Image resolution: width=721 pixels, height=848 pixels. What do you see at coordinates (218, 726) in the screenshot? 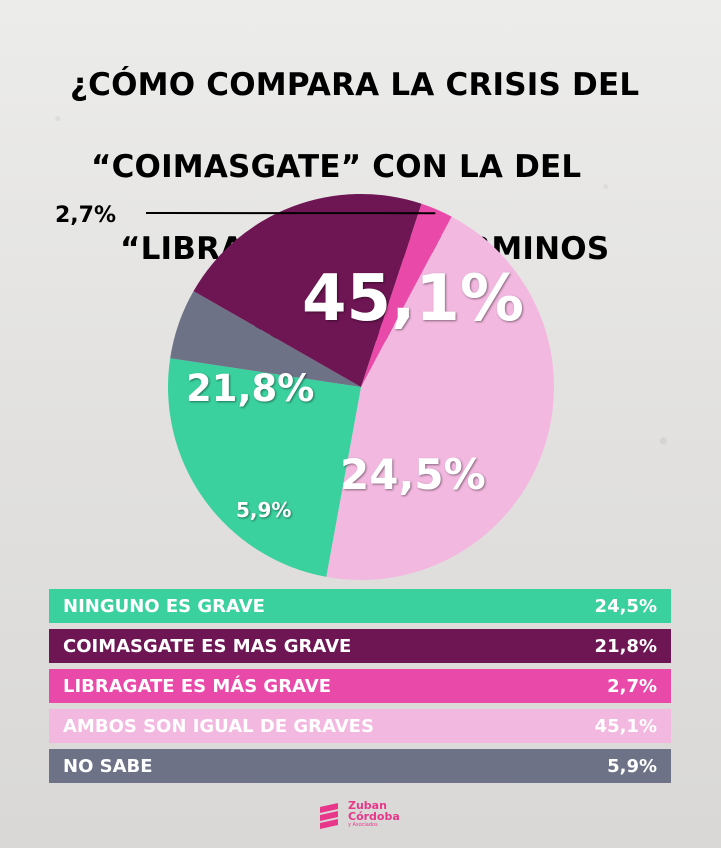
I see `legend-label-ambos: AMBOS SON IGUAL DE GRAVES` at bounding box center [218, 726].